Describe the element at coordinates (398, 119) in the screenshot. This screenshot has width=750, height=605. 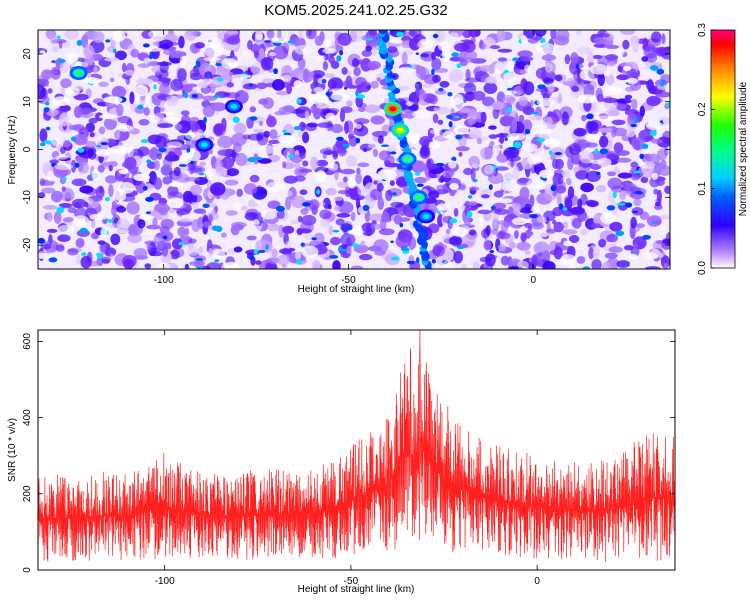
I see `heatmap-ridge-cell` at that location.